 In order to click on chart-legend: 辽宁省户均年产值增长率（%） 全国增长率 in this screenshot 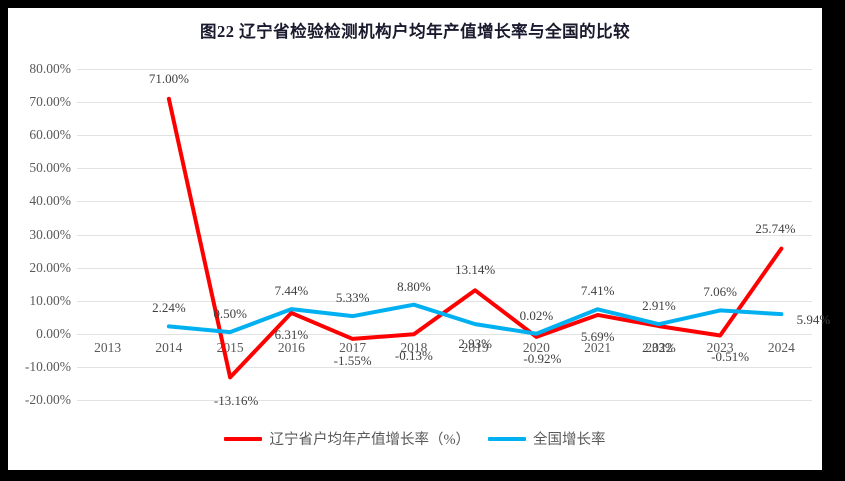, I will do `click(415, 438)`.